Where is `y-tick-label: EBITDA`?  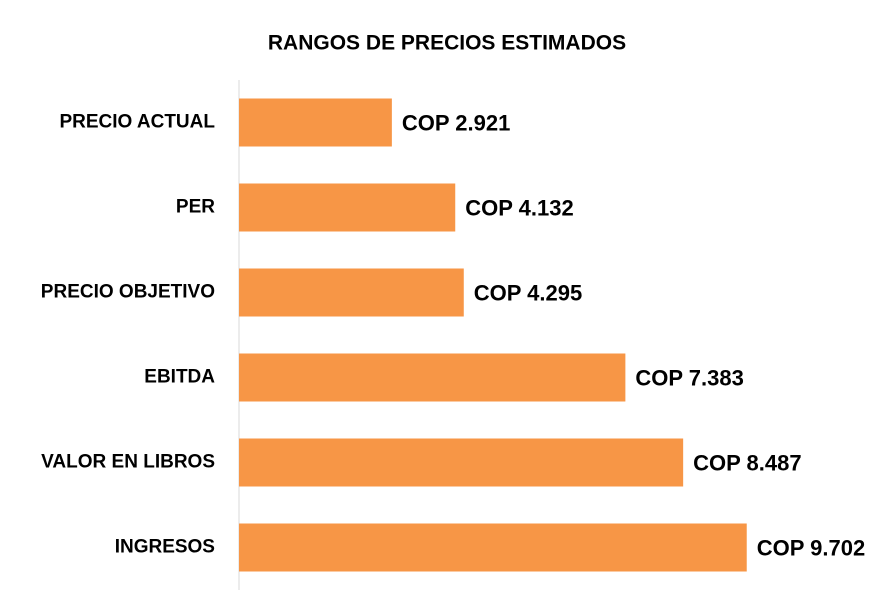 y-tick-label: EBITDA is located at coordinates (179, 377).